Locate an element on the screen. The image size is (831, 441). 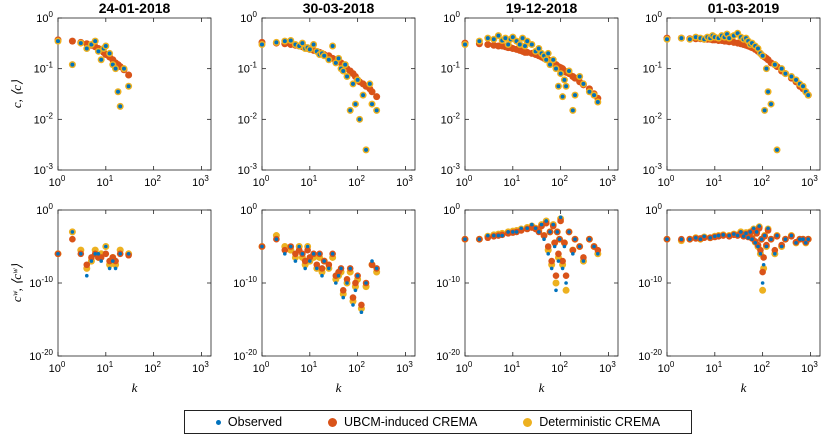
xtick-label: 10³ is located at coordinates (200, 367).